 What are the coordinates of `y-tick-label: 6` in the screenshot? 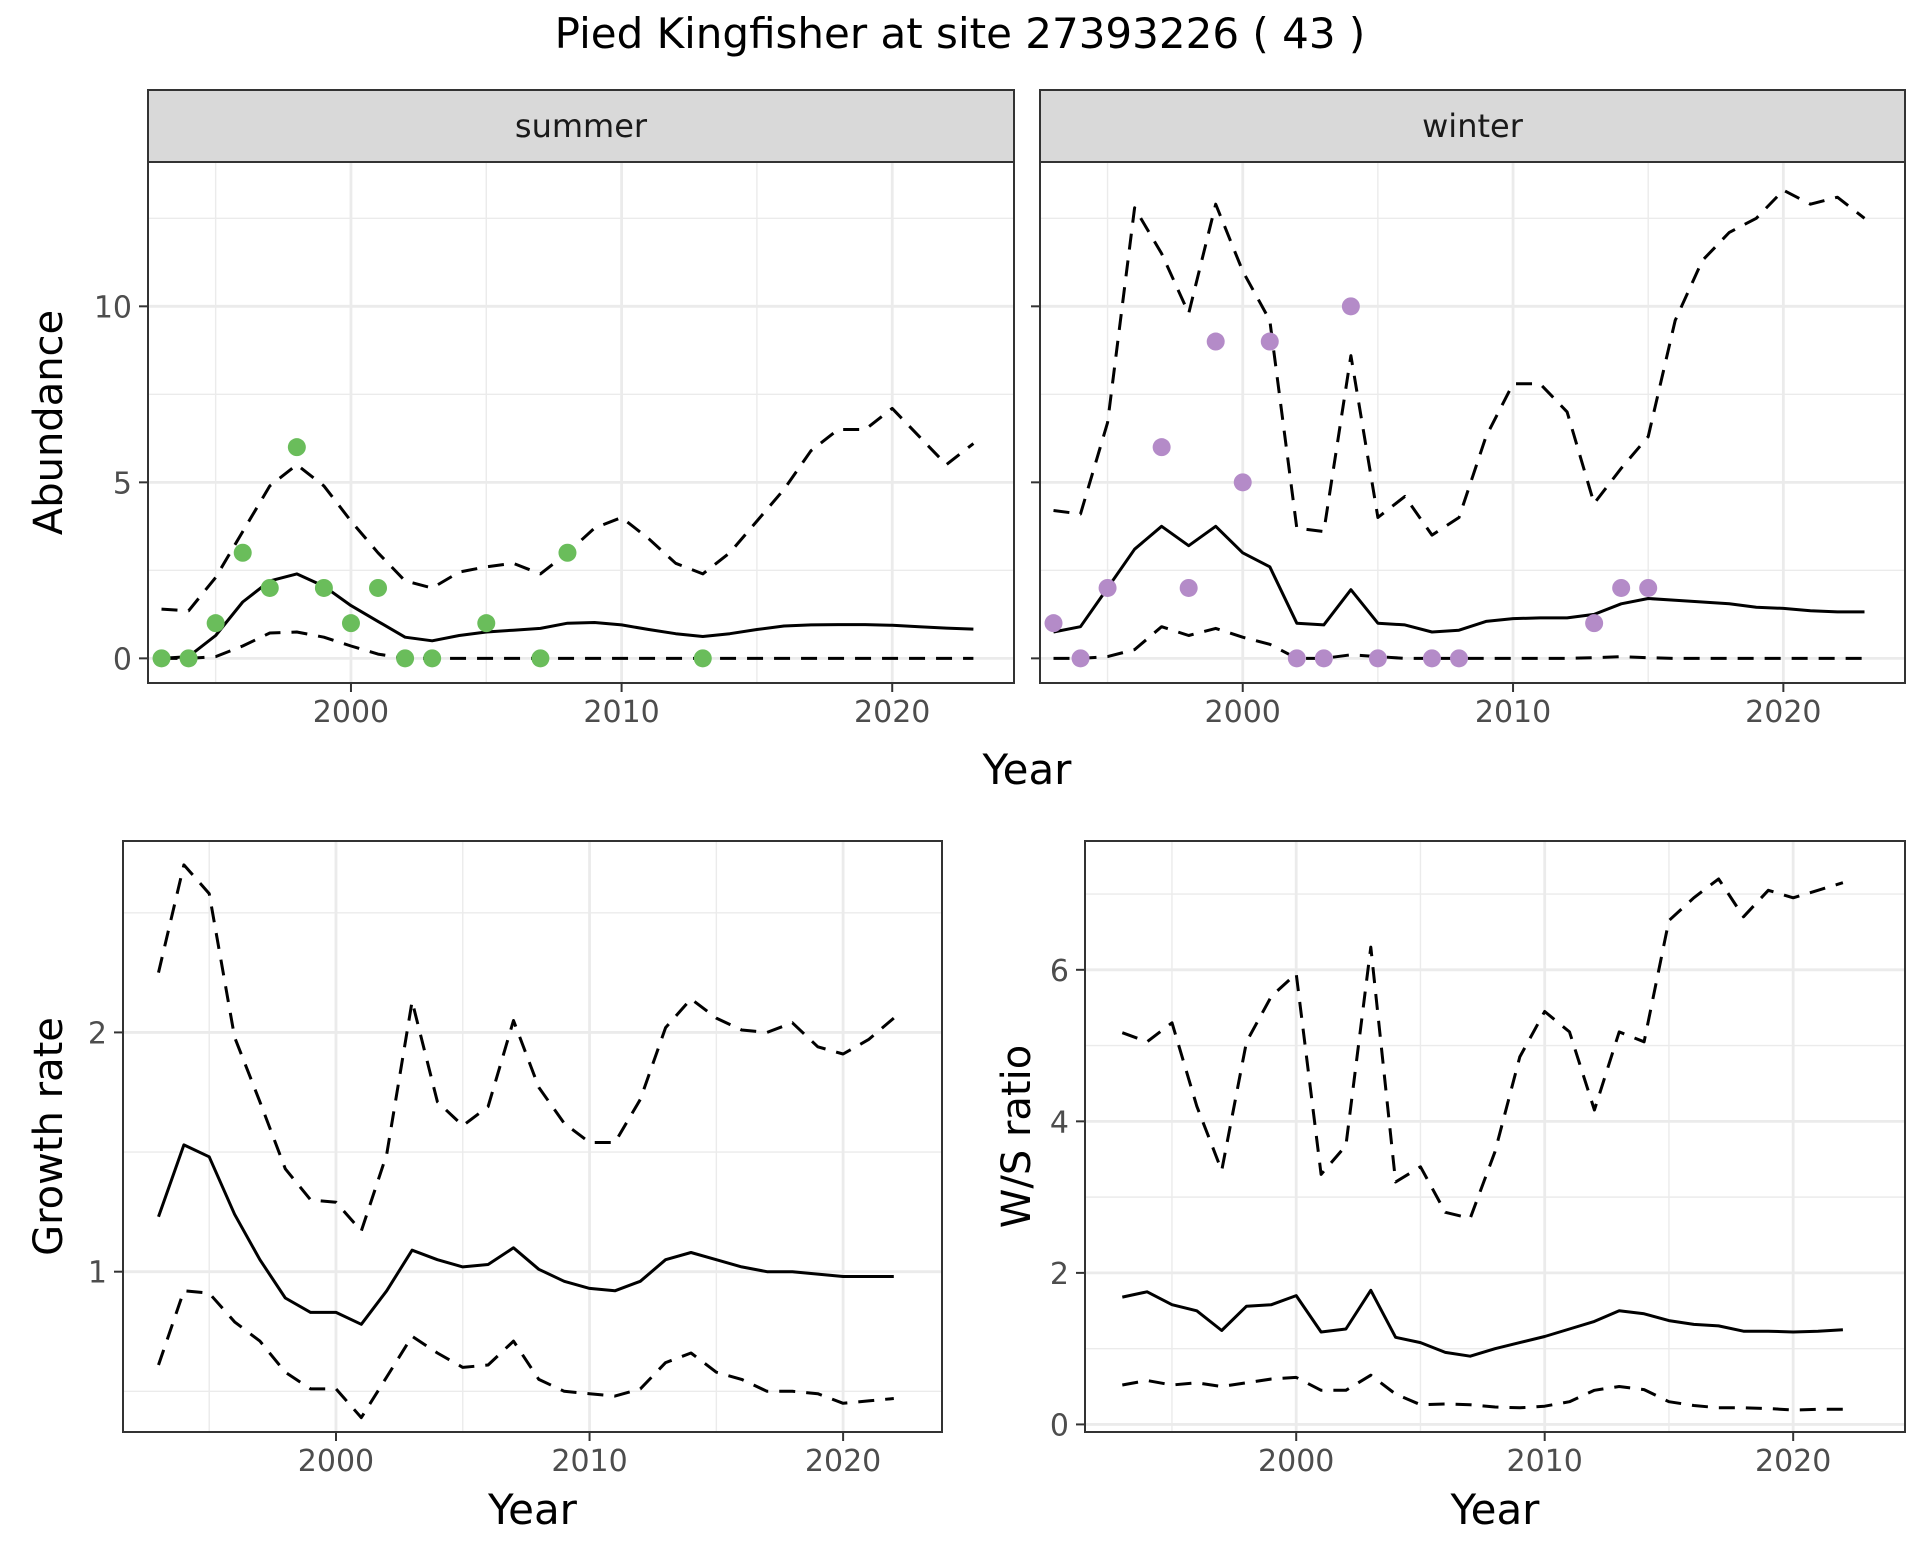 It's located at (1059, 971).